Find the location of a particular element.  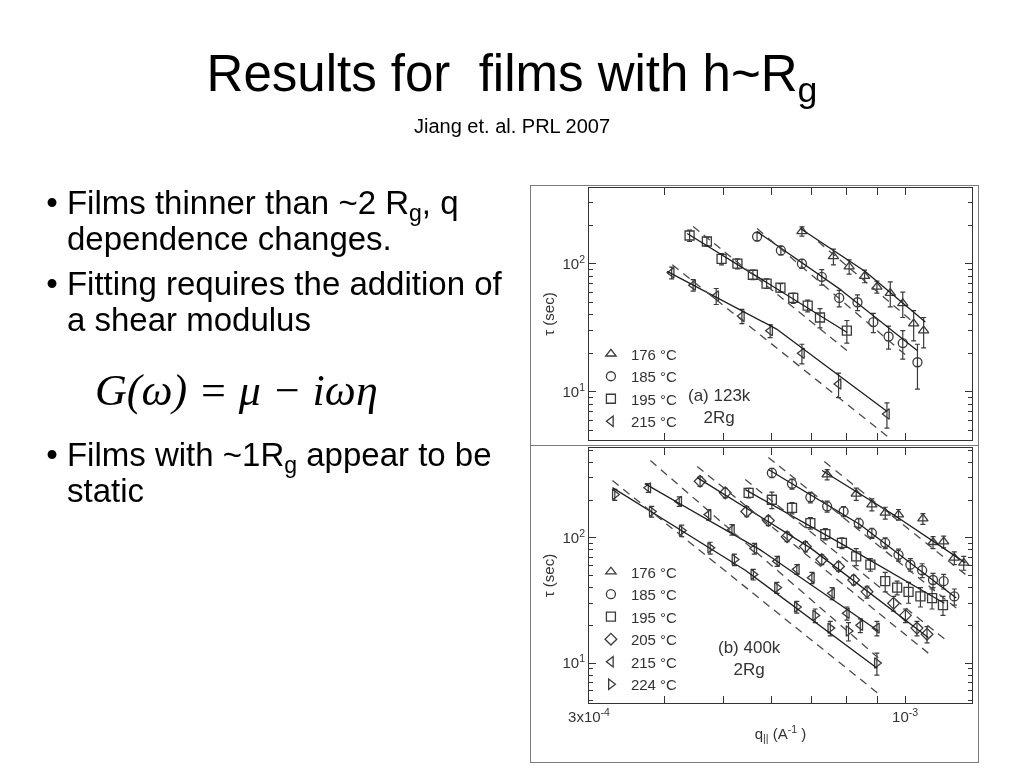

text: G(ω) = μ − iωη is located at coordinates (237, 391).